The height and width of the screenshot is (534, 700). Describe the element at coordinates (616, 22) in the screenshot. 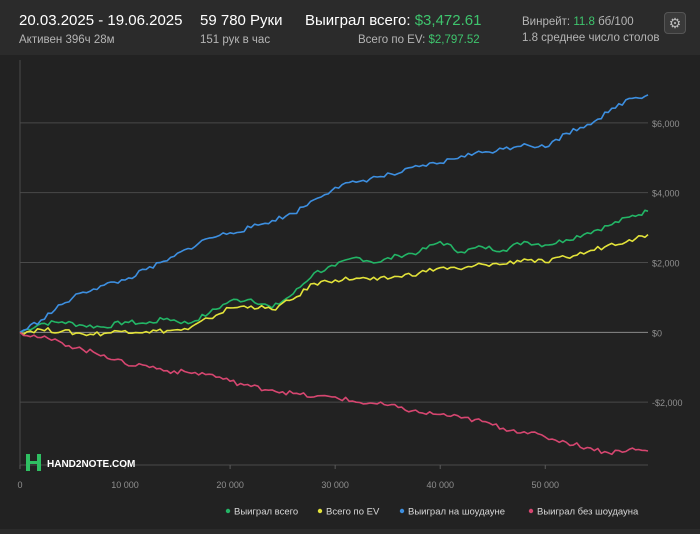

I see `winrate-unit: бб/100` at that location.